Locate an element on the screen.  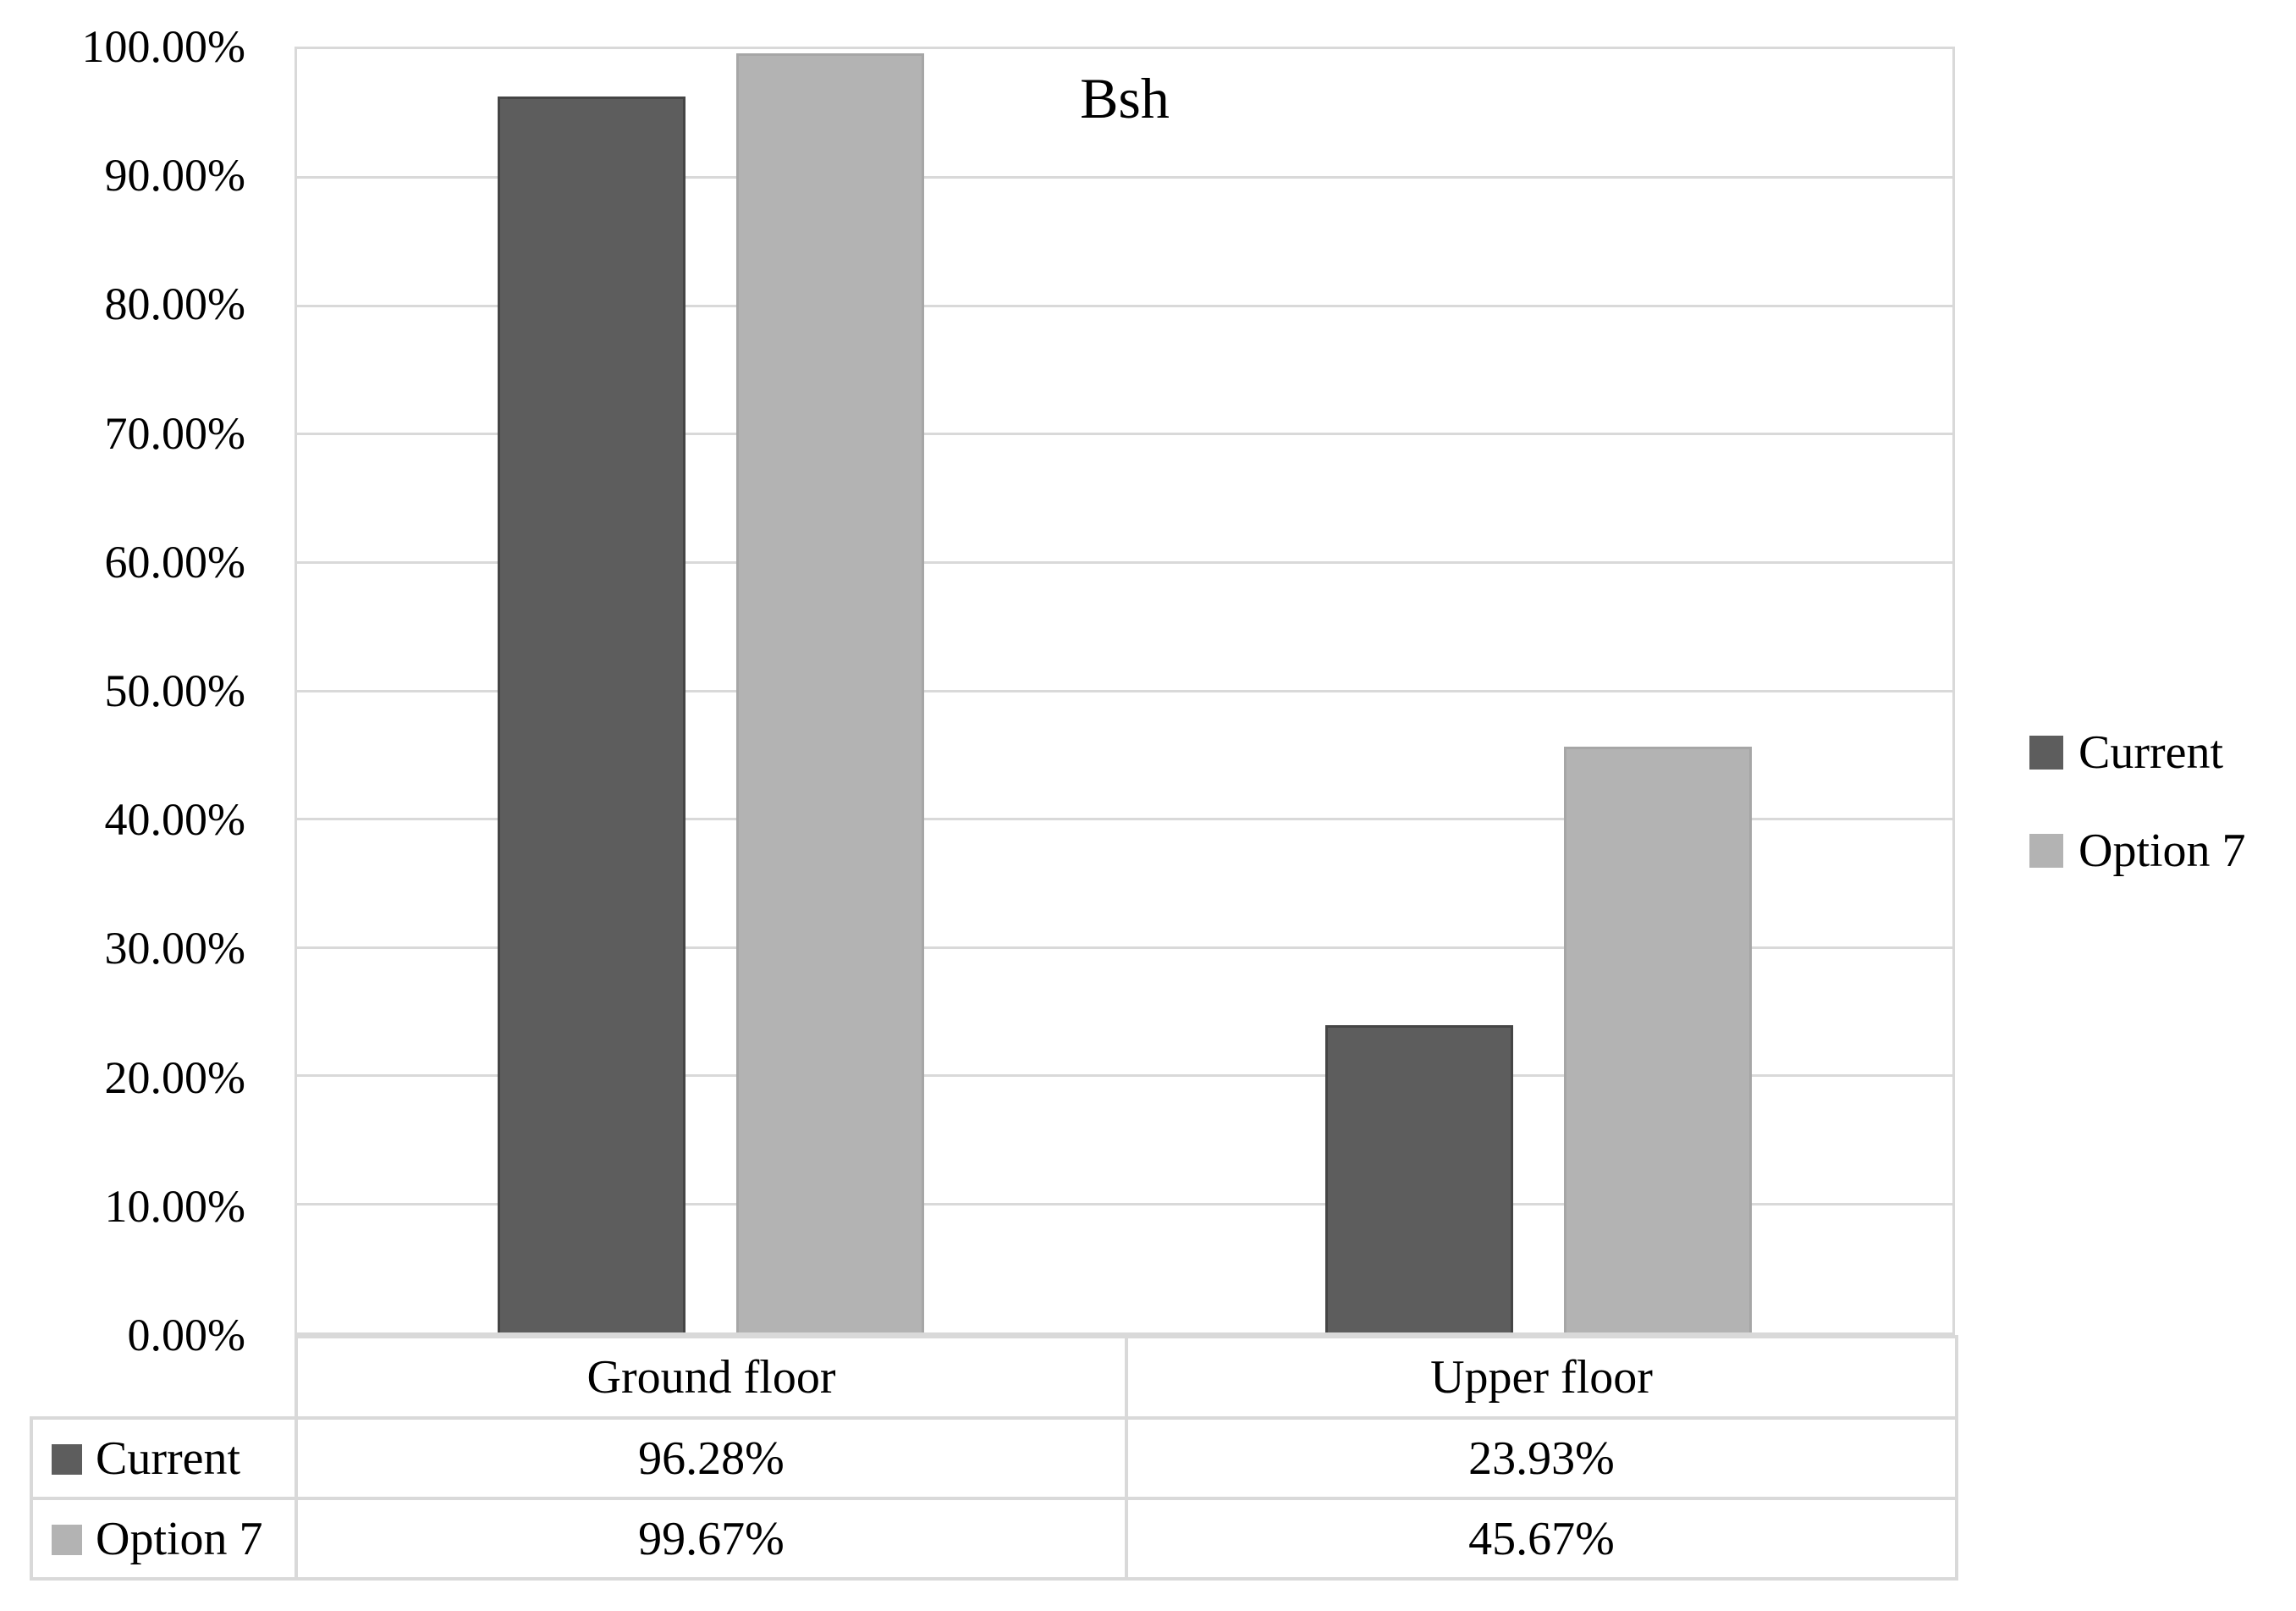
table-swatch-option-7-icon is located at coordinates (67, 1539).